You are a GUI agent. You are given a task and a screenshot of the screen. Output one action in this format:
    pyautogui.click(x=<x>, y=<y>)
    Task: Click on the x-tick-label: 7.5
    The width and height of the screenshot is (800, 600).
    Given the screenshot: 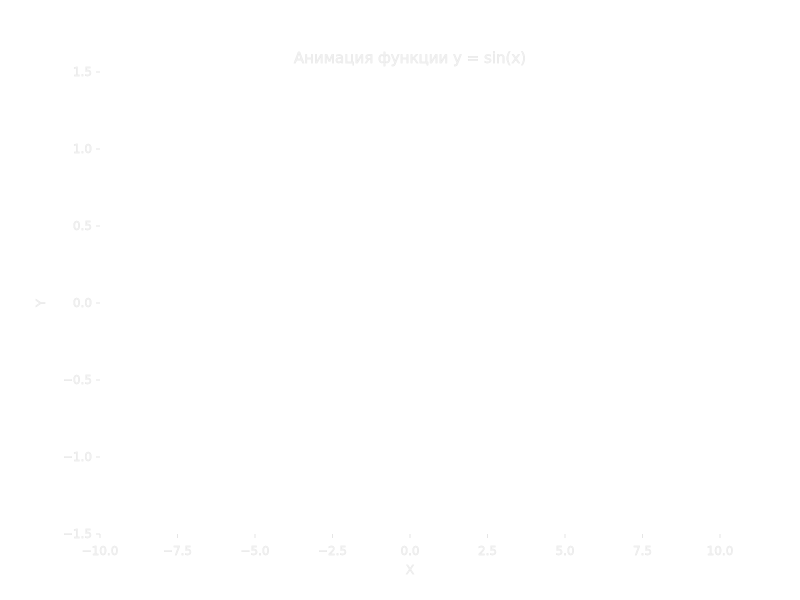 What is the action you would take?
    pyautogui.click(x=642, y=551)
    